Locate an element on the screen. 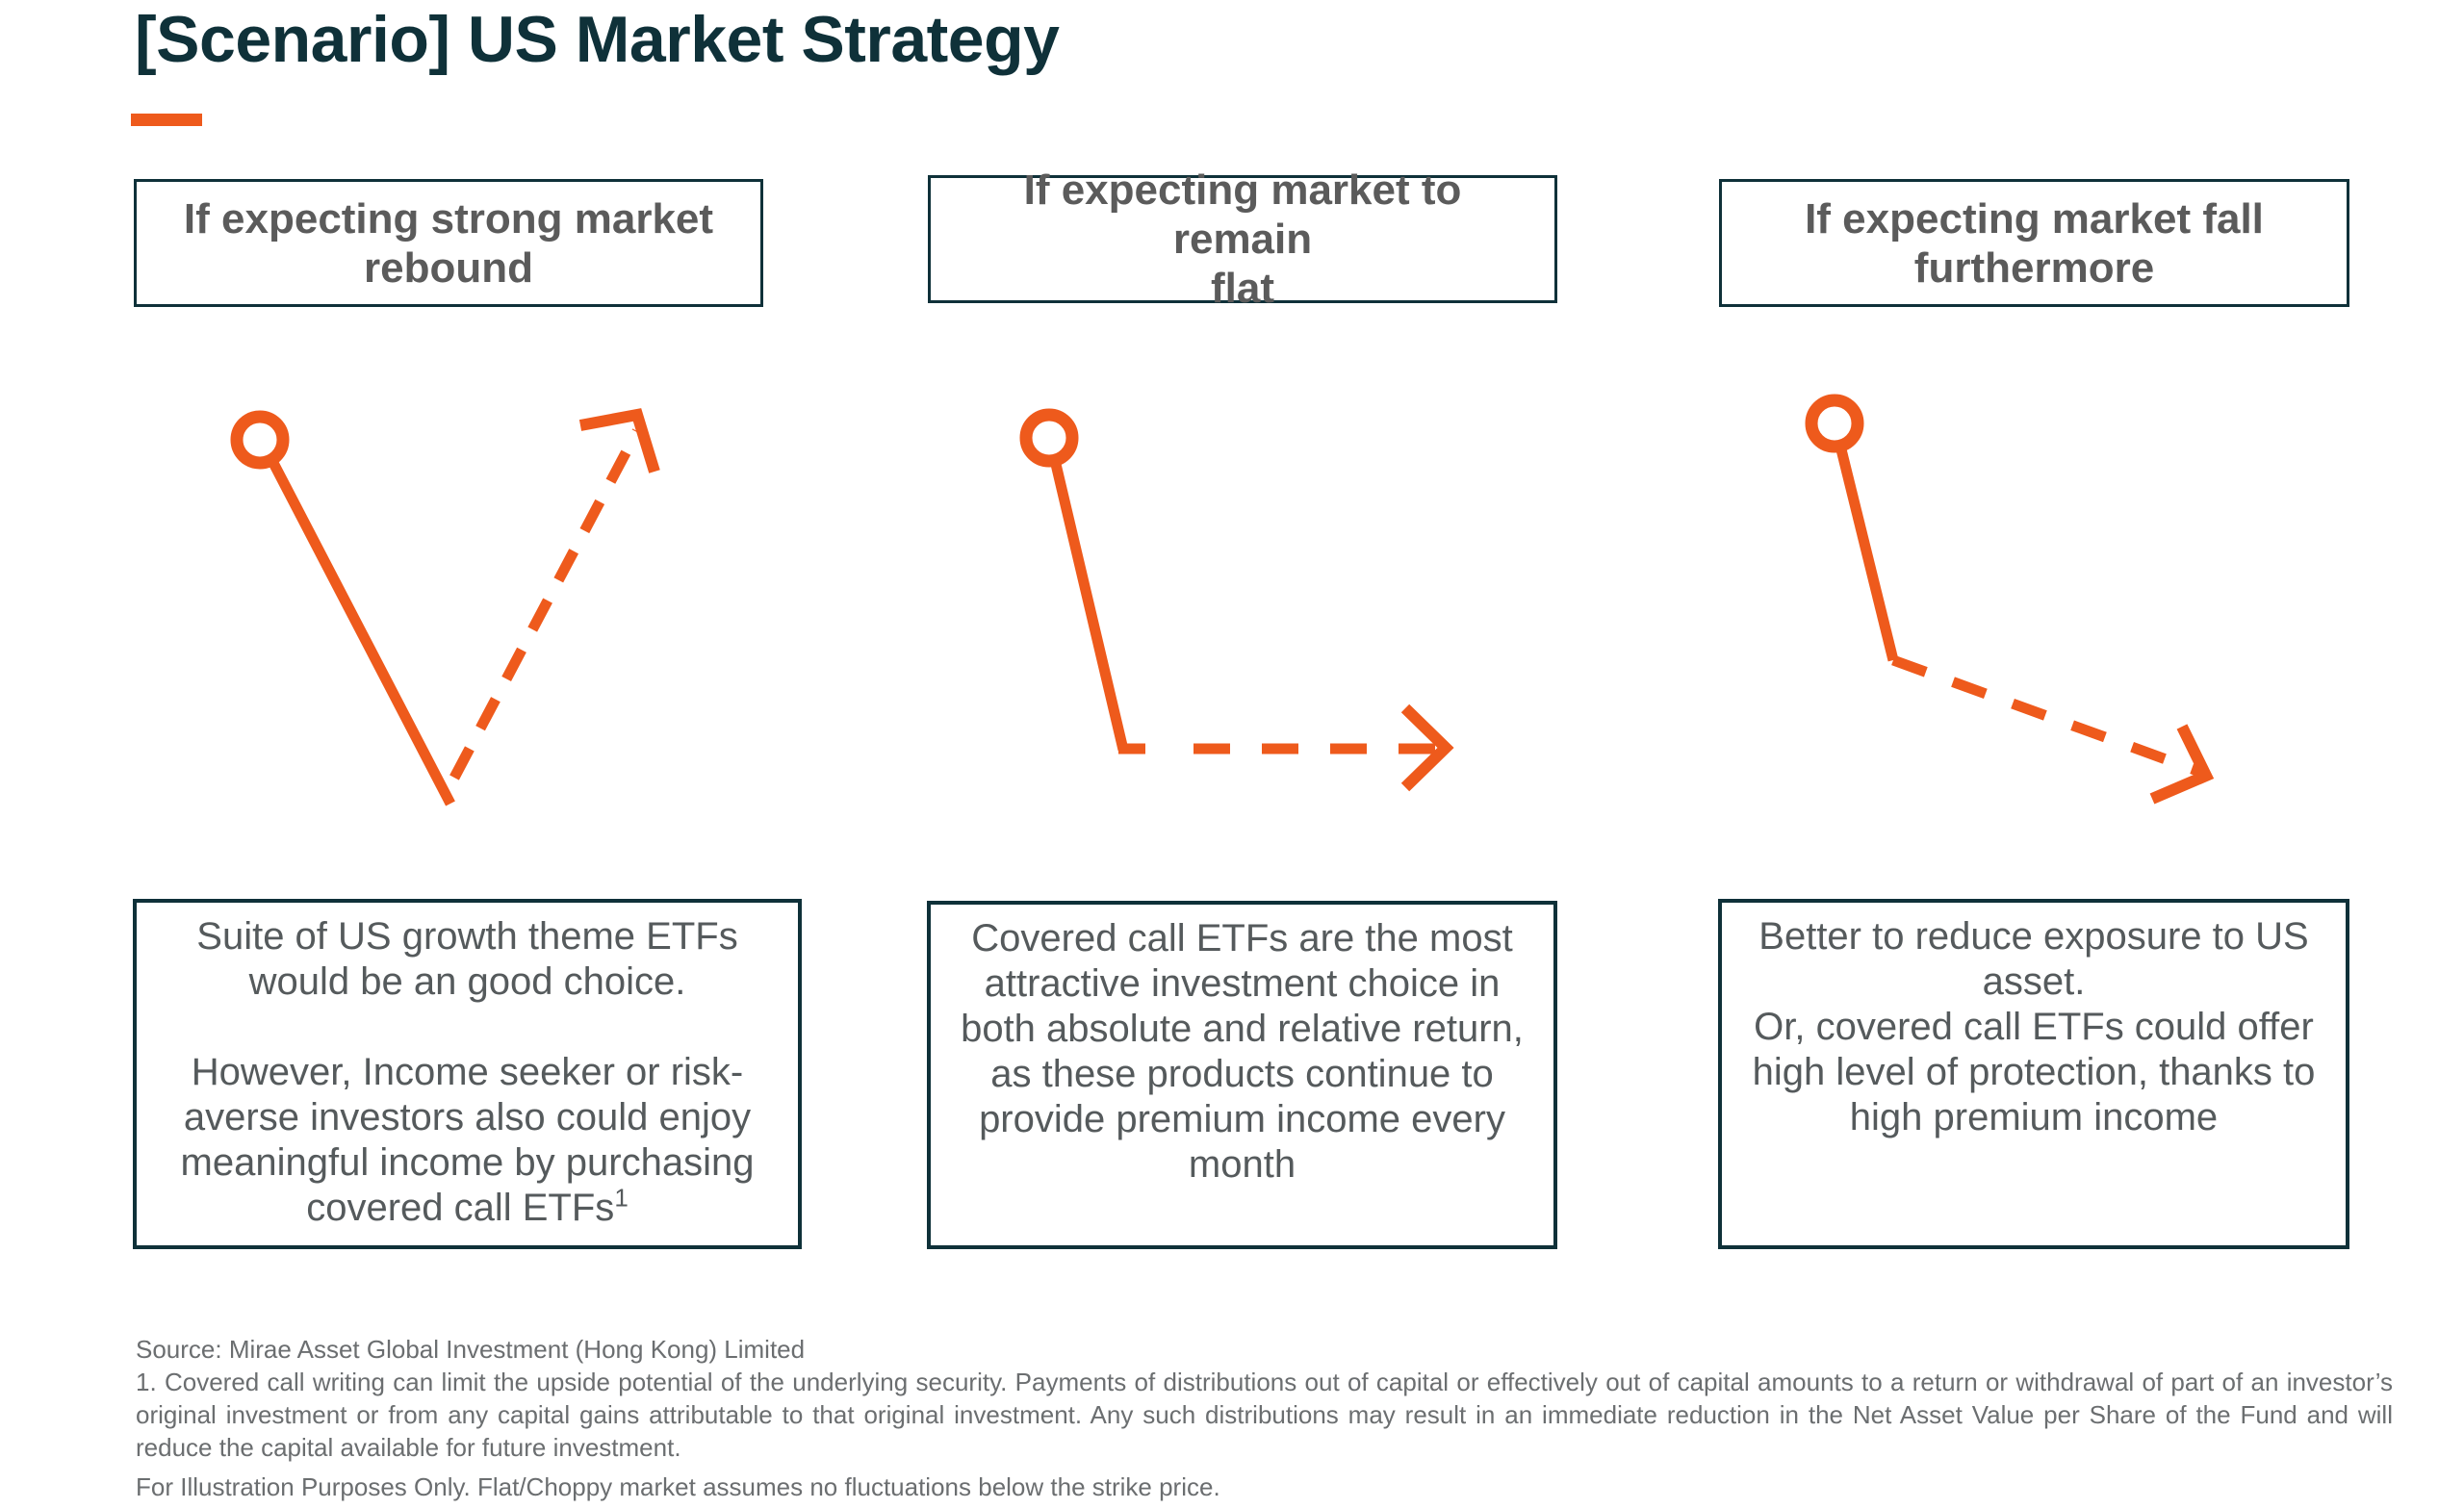 Image resolution: width=2464 pixels, height=1509 pixels. description-line: as these products continue to is located at coordinates (1242, 1074).